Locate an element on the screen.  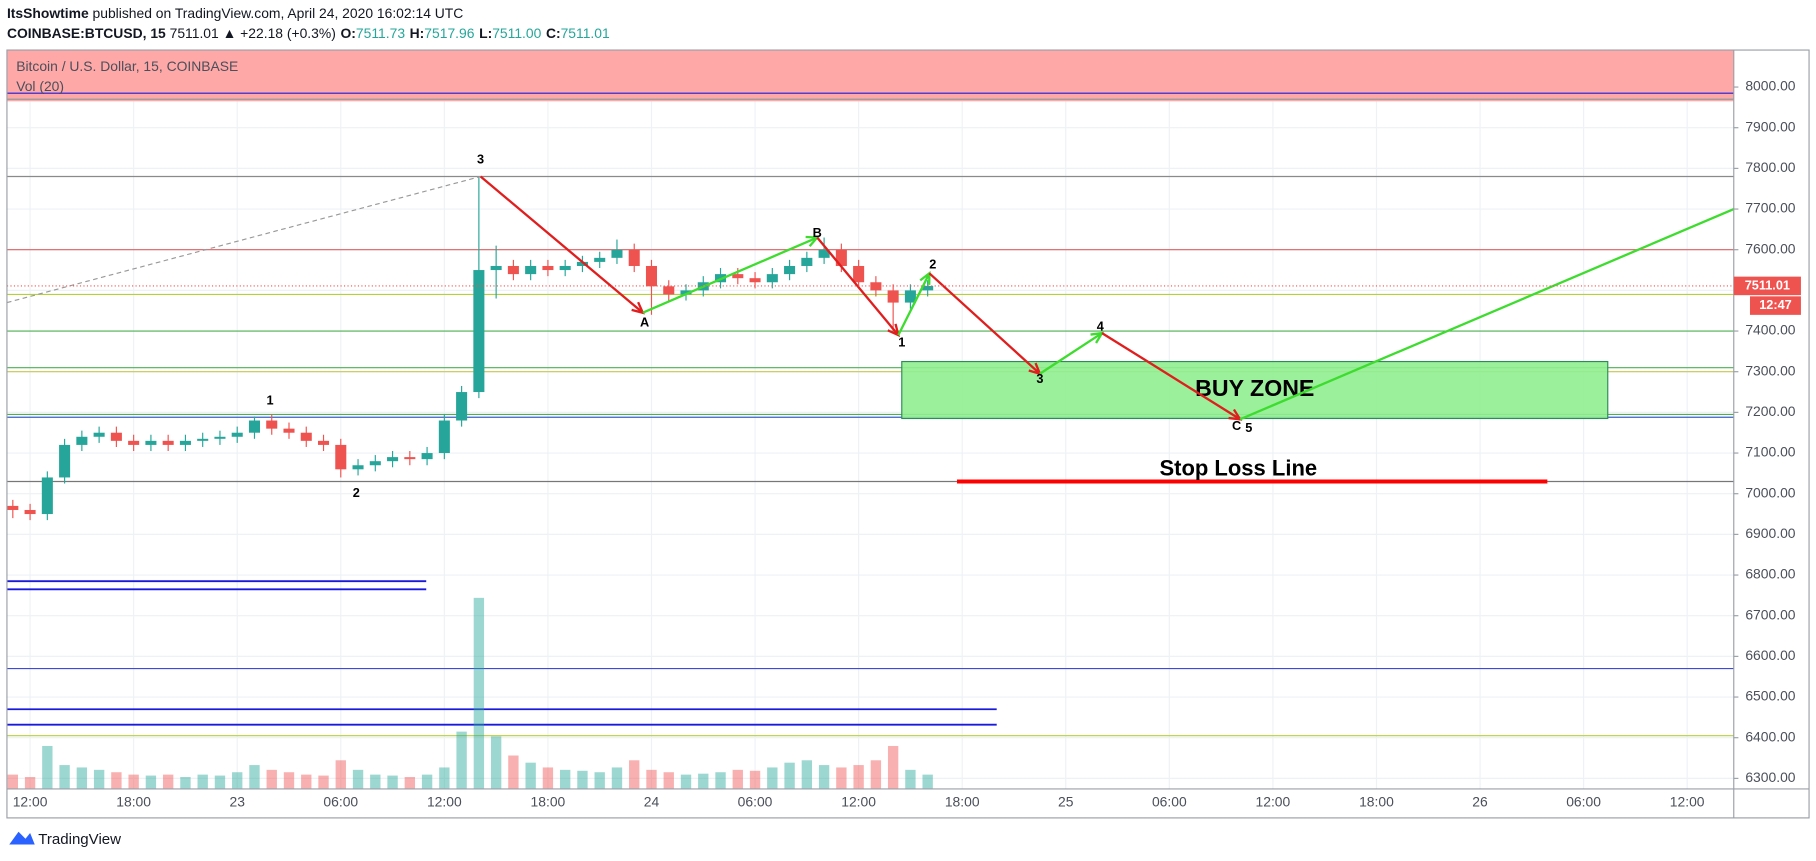
last-price-label: 7511.01 is located at coordinates (1767, 284).